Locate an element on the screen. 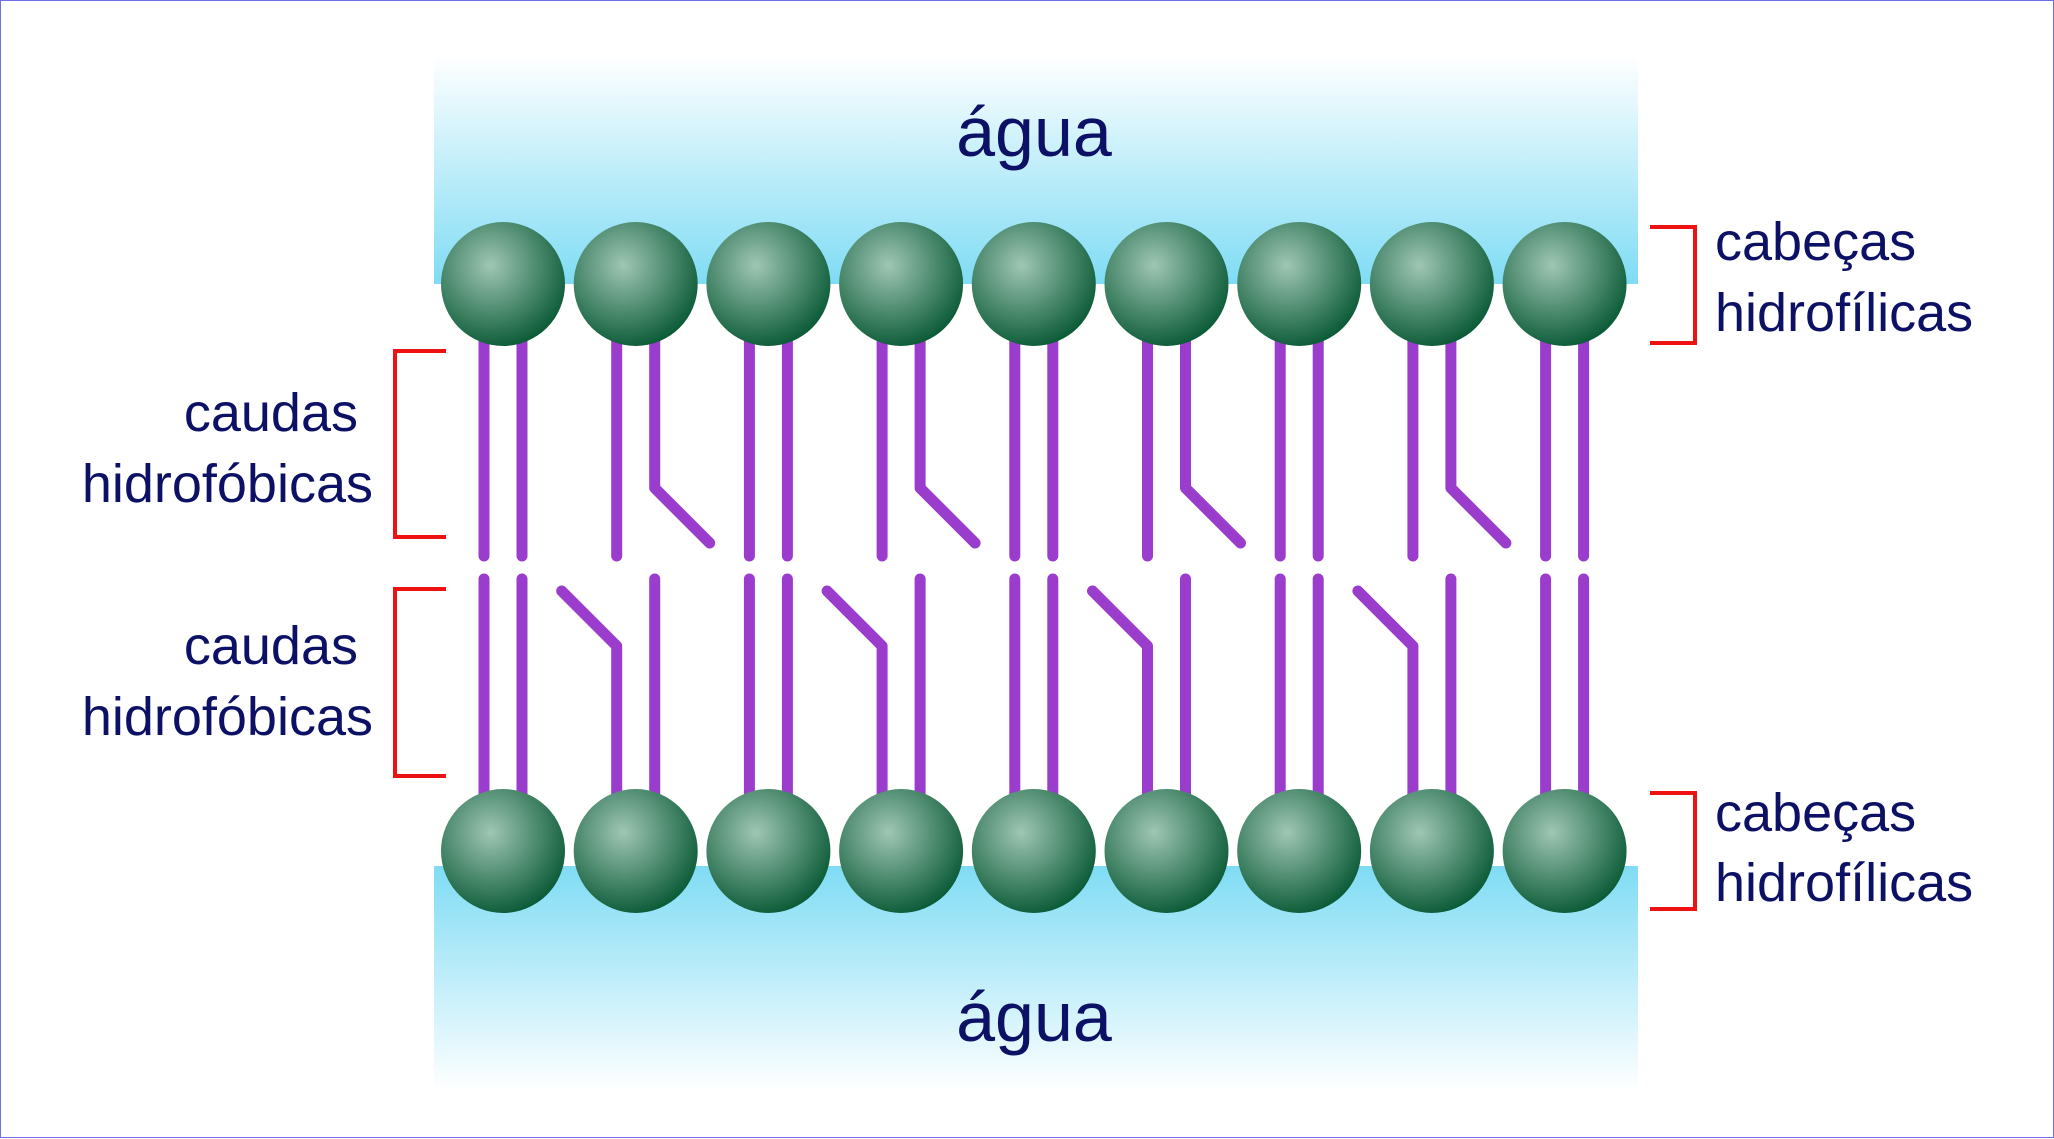  tails-bottom-label-line2: hidrofóbicas is located at coordinates (227, 717).